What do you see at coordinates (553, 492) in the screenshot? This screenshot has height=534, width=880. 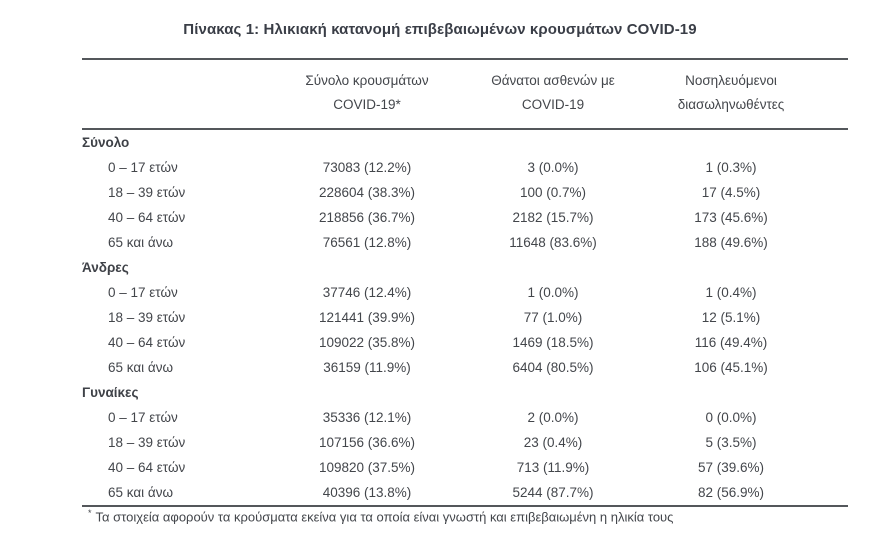 I see `deaths-cell: 5244 (87.7%)` at bounding box center [553, 492].